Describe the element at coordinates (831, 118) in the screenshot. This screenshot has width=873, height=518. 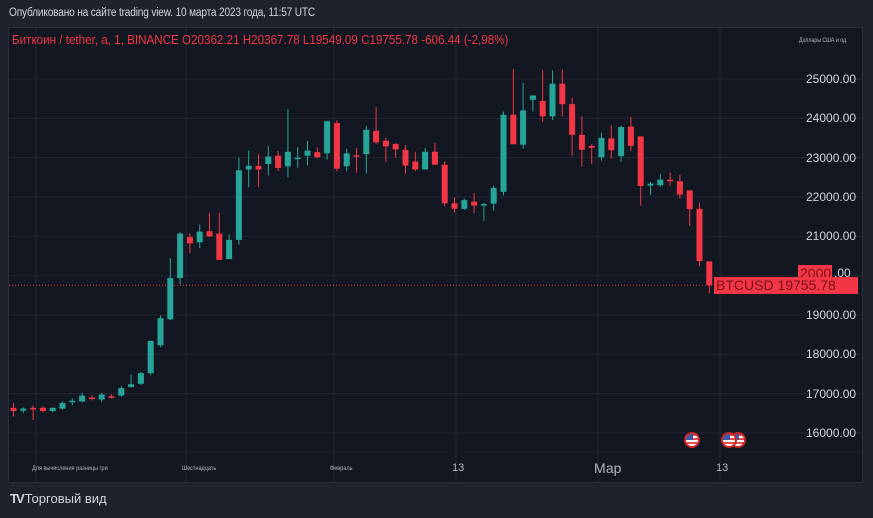
I see `price-tick-label: 24000.00` at that location.